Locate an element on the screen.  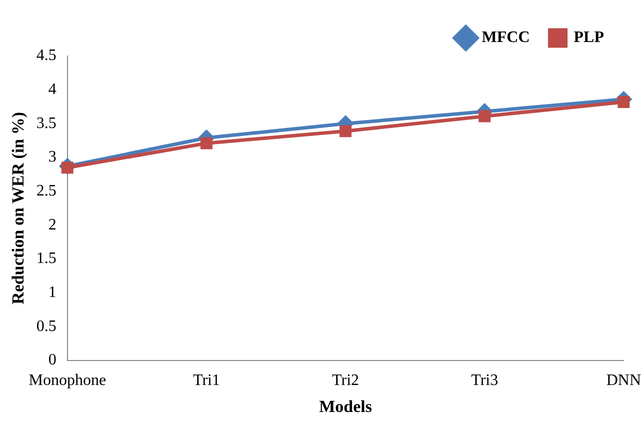
y-axis-title: Reduction on WER (in %) is located at coordinates (18, 208).